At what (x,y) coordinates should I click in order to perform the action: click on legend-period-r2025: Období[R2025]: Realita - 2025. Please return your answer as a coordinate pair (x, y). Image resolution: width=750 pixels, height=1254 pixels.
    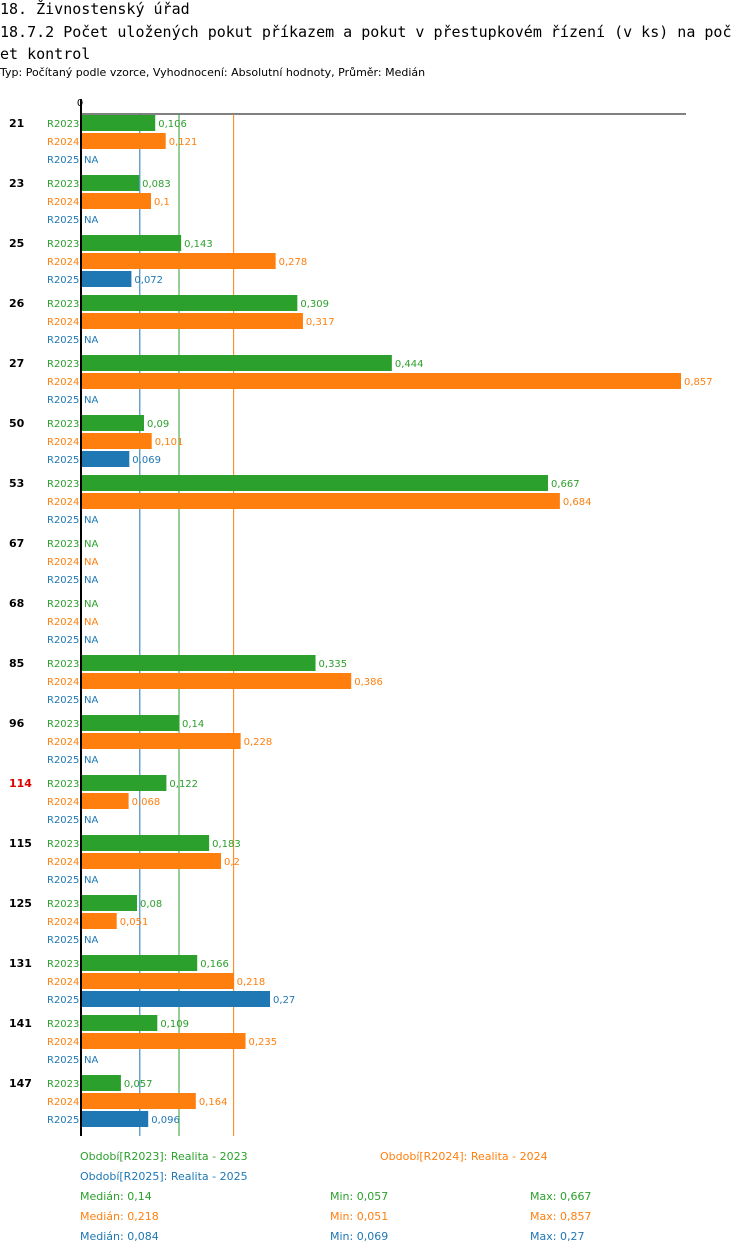
    Looking at the image, I should click on (164, 1176).